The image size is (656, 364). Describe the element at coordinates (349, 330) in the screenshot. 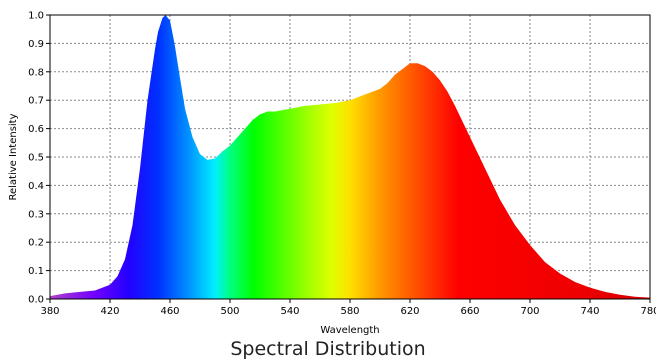

I see `x-axis-label: Wavelength` at that location.